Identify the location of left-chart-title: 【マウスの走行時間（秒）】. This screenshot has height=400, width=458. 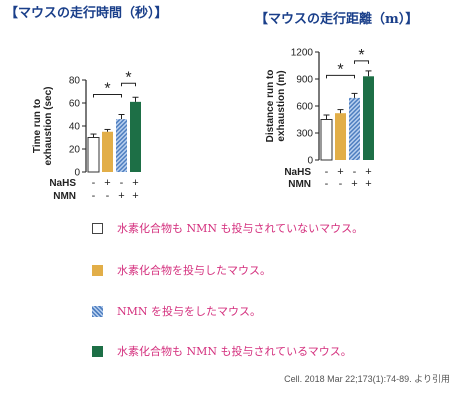
(86, 13).